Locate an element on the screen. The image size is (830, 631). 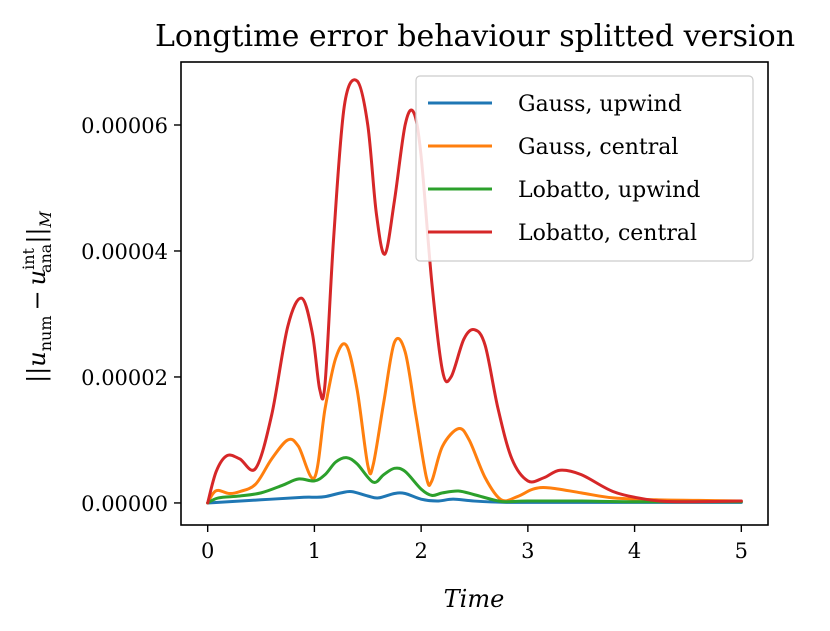
y-tick-label: 0.00000 is located at coordinates (124, 504).